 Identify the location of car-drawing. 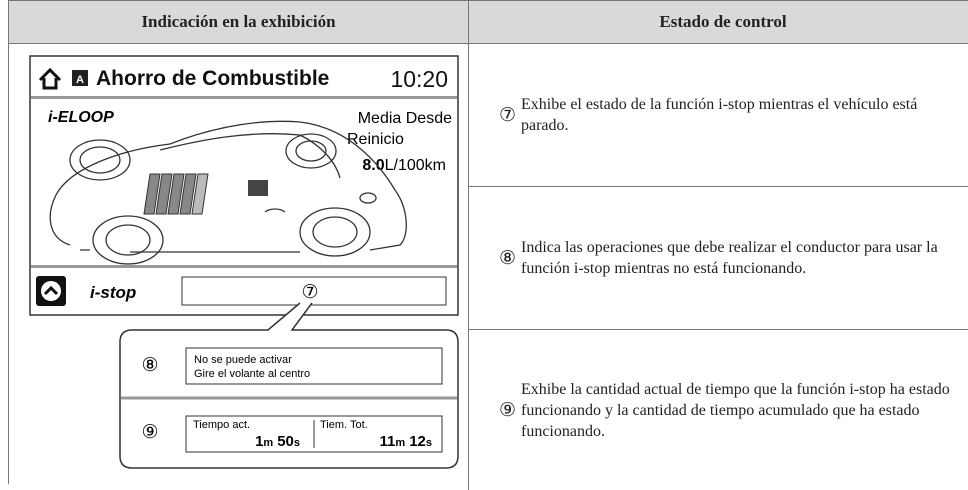
(228, 192).